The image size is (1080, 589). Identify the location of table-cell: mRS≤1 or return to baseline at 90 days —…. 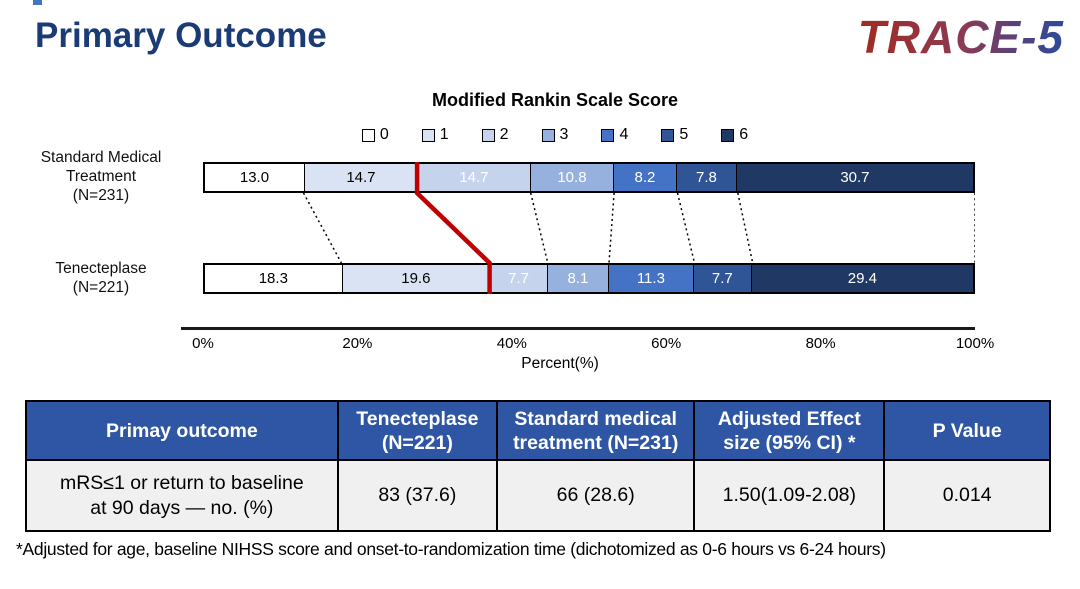
(182, 495).